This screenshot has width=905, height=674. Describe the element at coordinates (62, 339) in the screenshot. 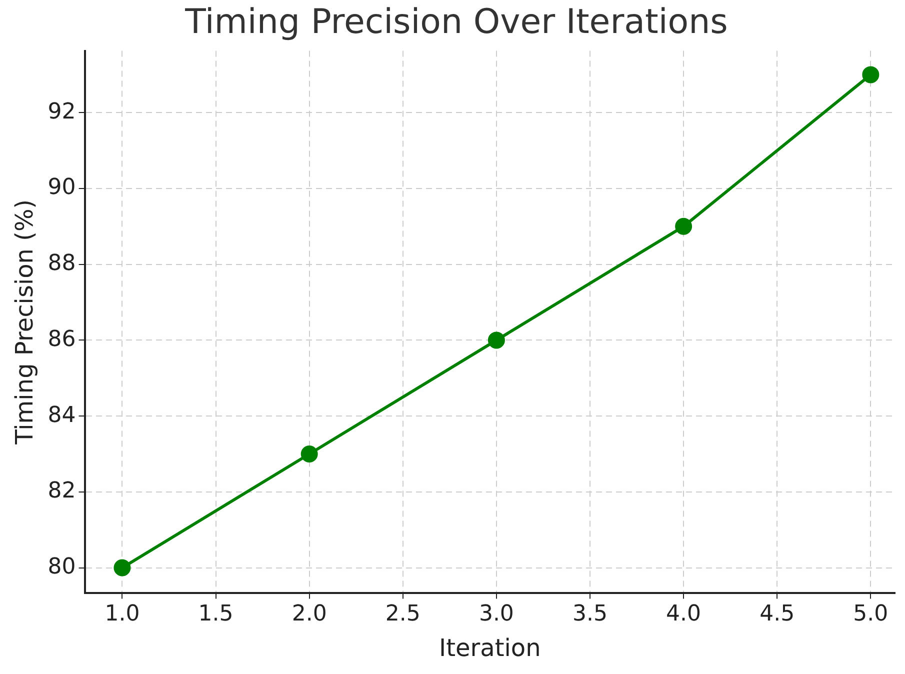

I see `y-tick-label: 86` at that location.